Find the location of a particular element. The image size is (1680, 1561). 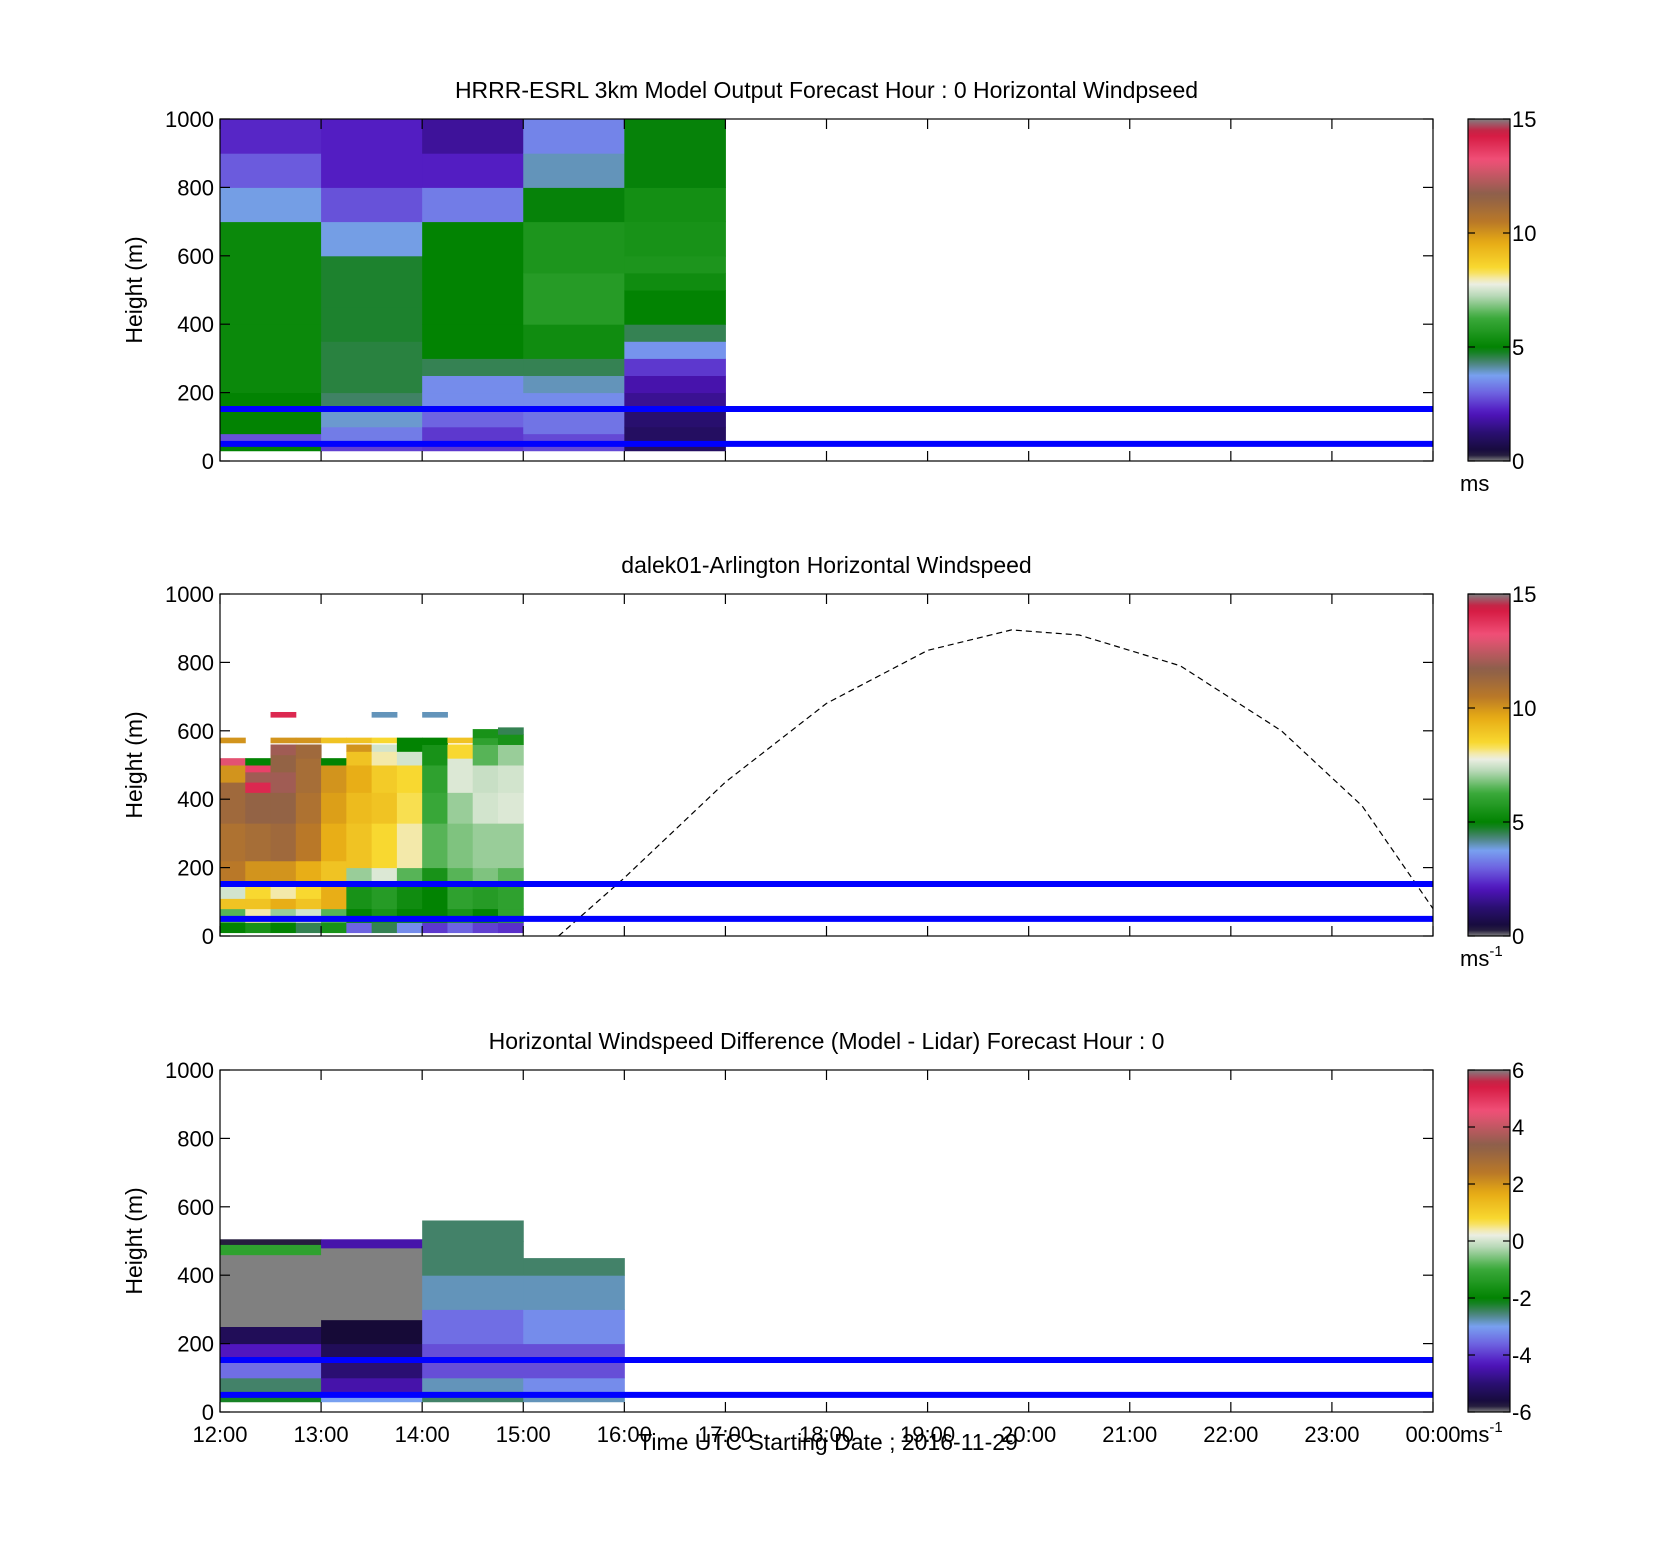

x-tick-label: 00:00 is located at coordinates (1432, 1434).